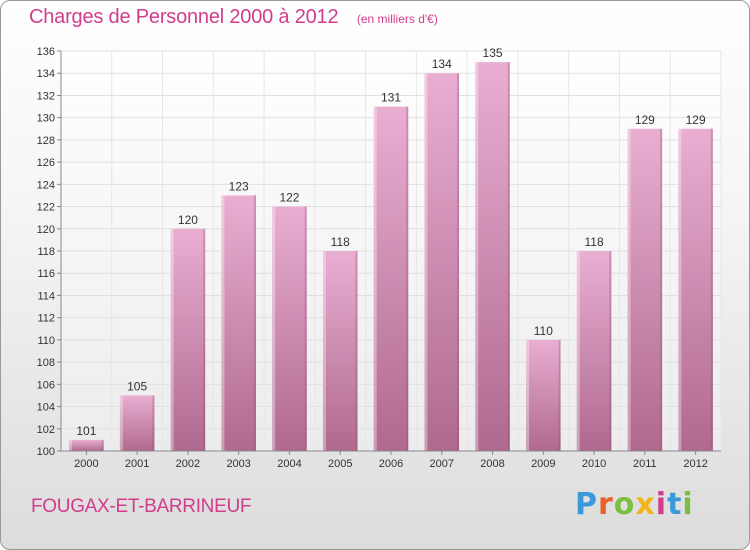 This screenshot has height=550, width=750. I want to click on y-tick-label: 110, so click(46, 341).